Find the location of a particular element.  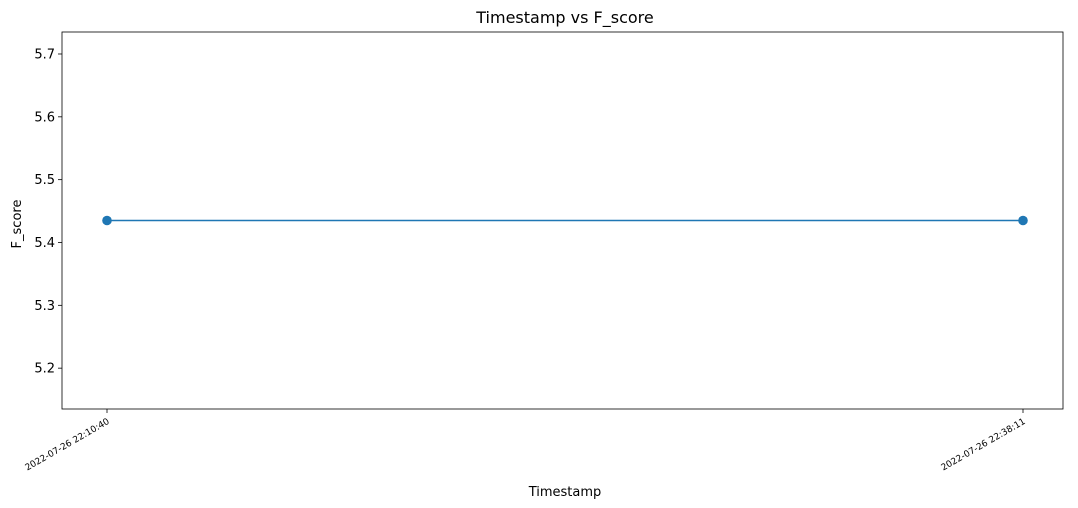

chart-title: Timestamp vs F_score is located at coordinates (564, 18).